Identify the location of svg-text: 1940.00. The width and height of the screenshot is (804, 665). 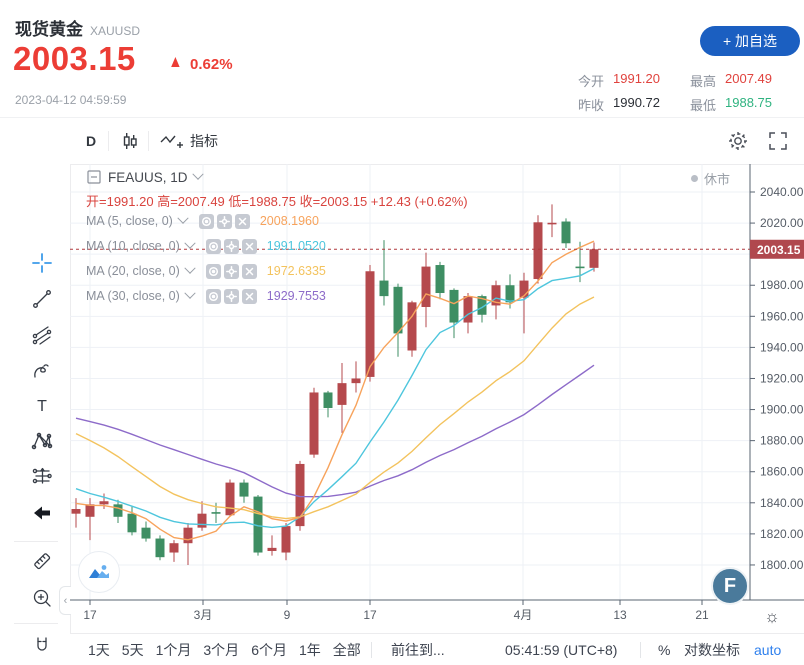
(782, 347).